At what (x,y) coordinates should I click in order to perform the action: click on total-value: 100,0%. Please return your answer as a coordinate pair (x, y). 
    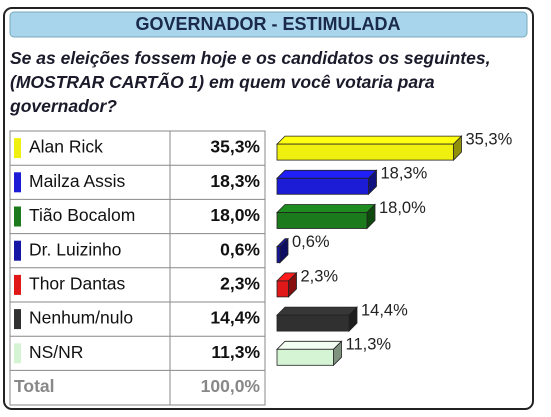
    Looking at the image, I should click on (231, 386).